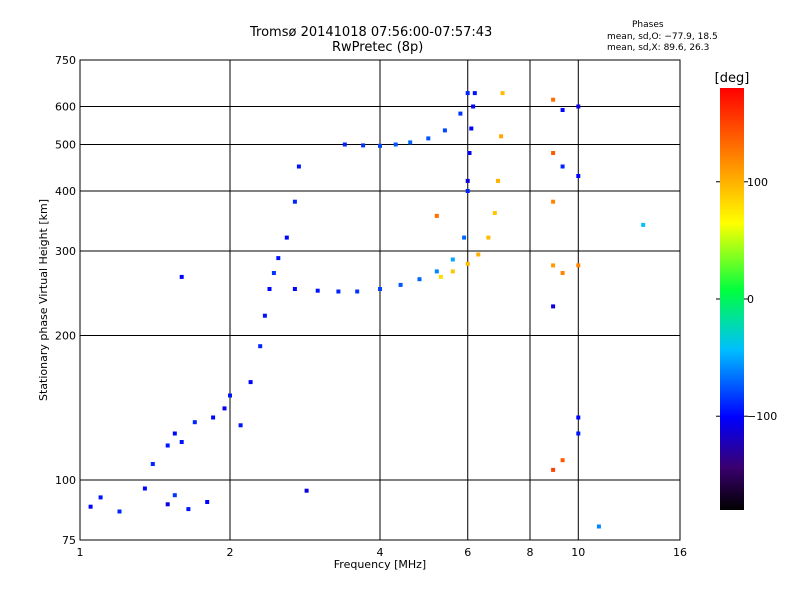 This screenshot has width=800, height=600. Describe the element at coordinates (578, 552) in the screenshot. I see `x-tick-label: 10` at that location.